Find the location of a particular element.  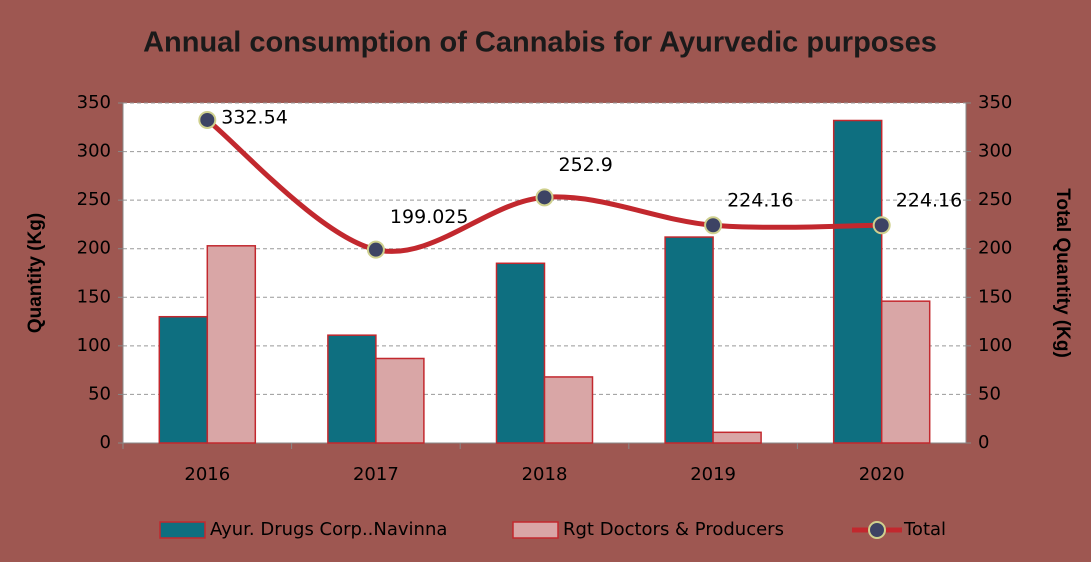

legend-label: Rgt Doctors & Producers is located at coordinates (673, 529).